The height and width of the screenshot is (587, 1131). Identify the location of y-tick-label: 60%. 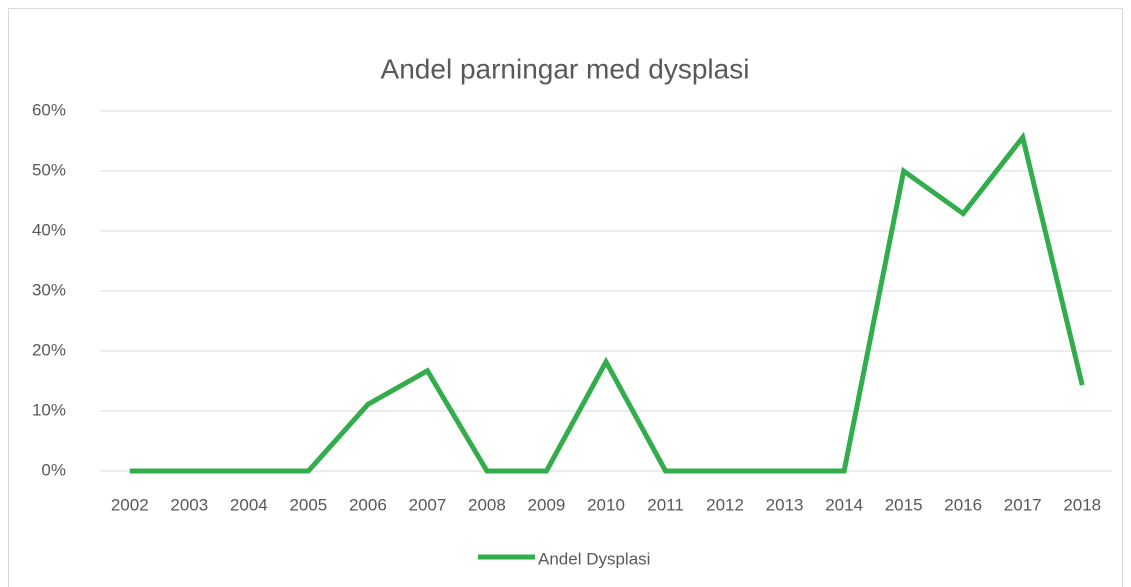
(49, 109).